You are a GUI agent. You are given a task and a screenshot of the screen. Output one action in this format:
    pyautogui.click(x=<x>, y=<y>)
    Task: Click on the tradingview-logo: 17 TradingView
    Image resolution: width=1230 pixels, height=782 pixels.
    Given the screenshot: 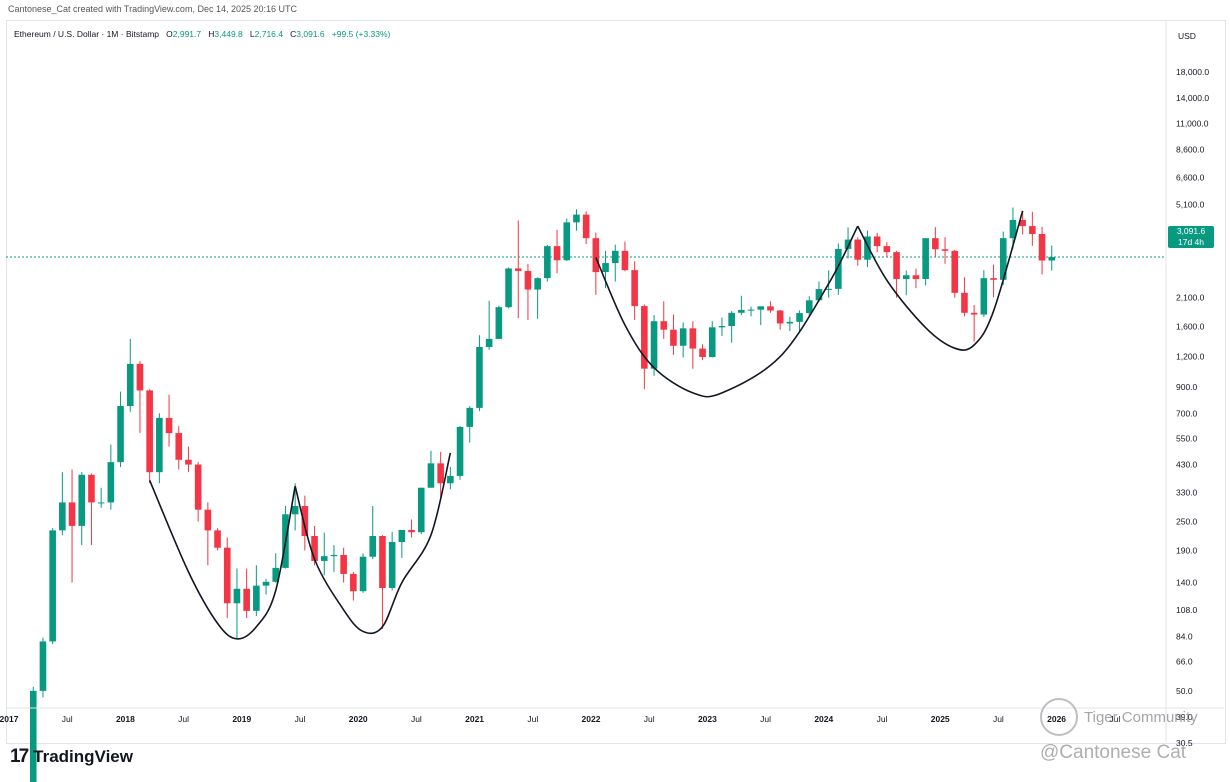 What is the action you would take?
    pyautogui.click(x=71, y=757)
    